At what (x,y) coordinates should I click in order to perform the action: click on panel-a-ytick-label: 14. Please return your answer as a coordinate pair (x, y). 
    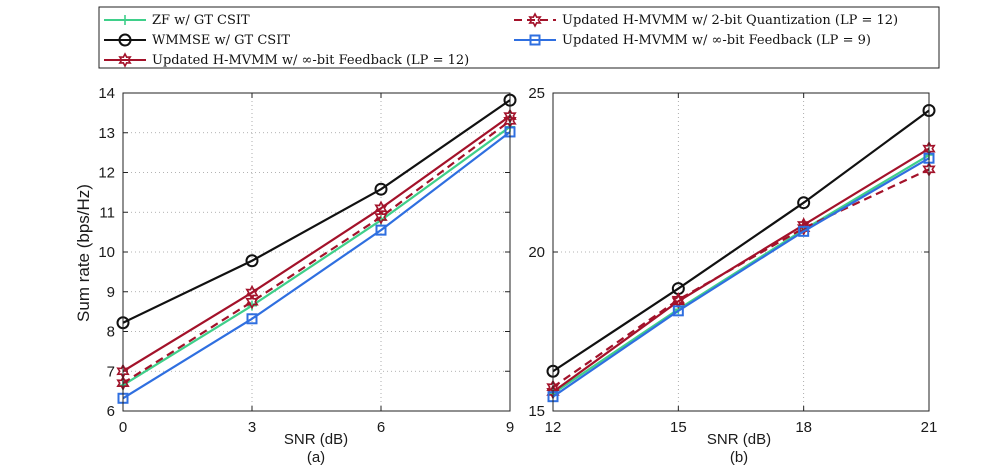
    Looking at the image, I should click on (106, 93).